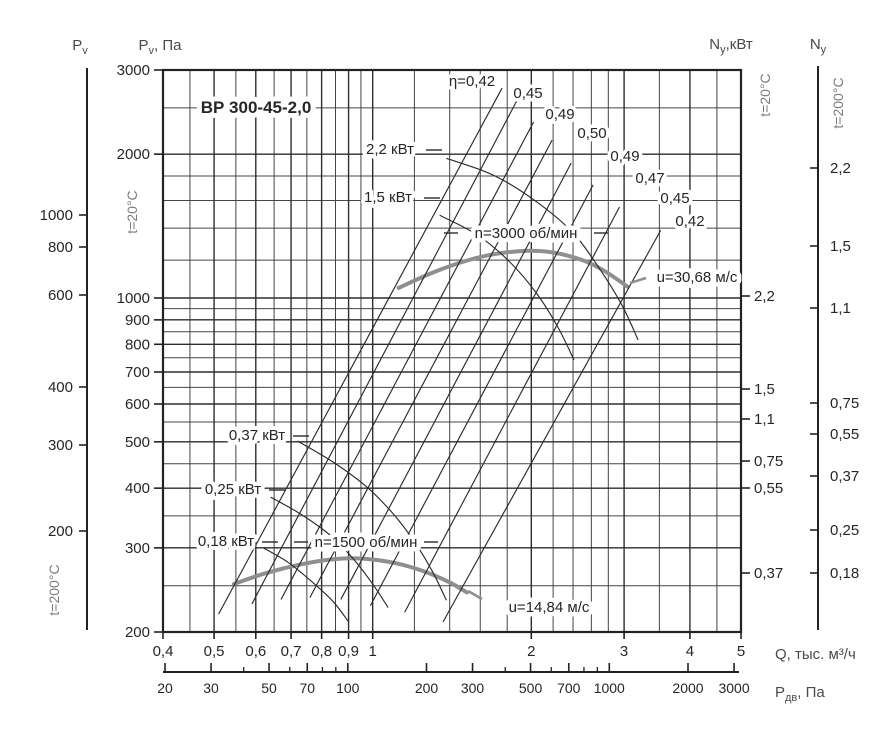 This screenshot has height=742, width=892. Describe the element at coordinates (60, 387) in the screenshot. I see `pv200-tick-label: 400` at that location.